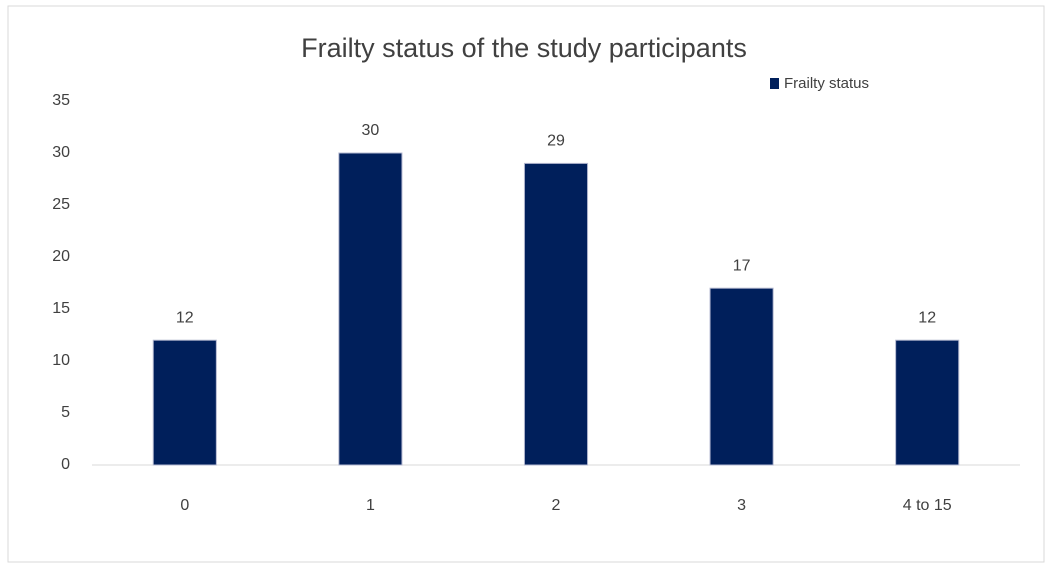 This screenshot has width=1048, height=566. Describe the element at coordinates (371, 130) in the screenshot. I see `data-label: 30` at that location.